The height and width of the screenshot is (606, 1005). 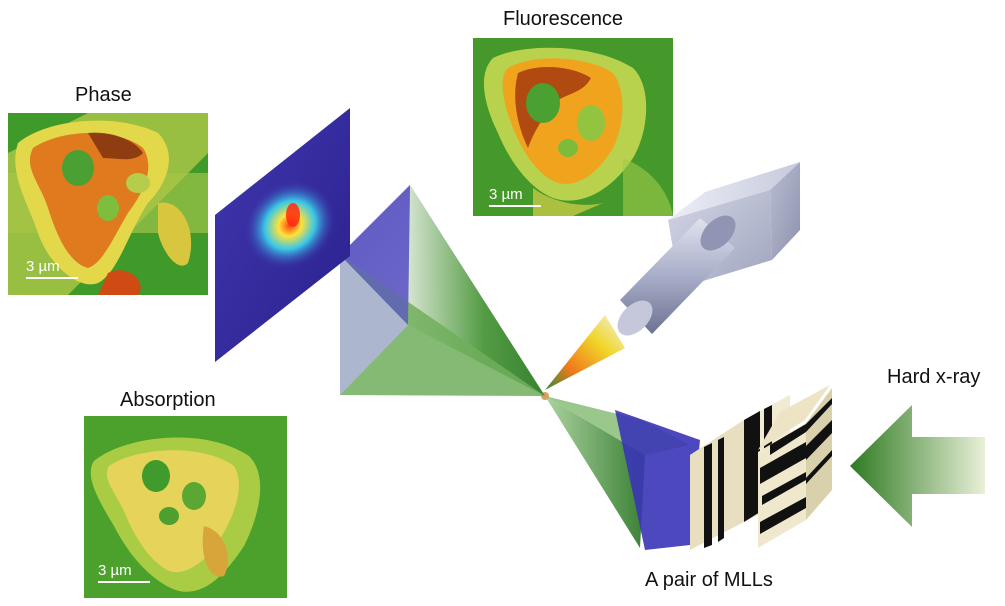 I want to click on fluorescence-scale-bar: 3 µm, so click(x=515, y=196).